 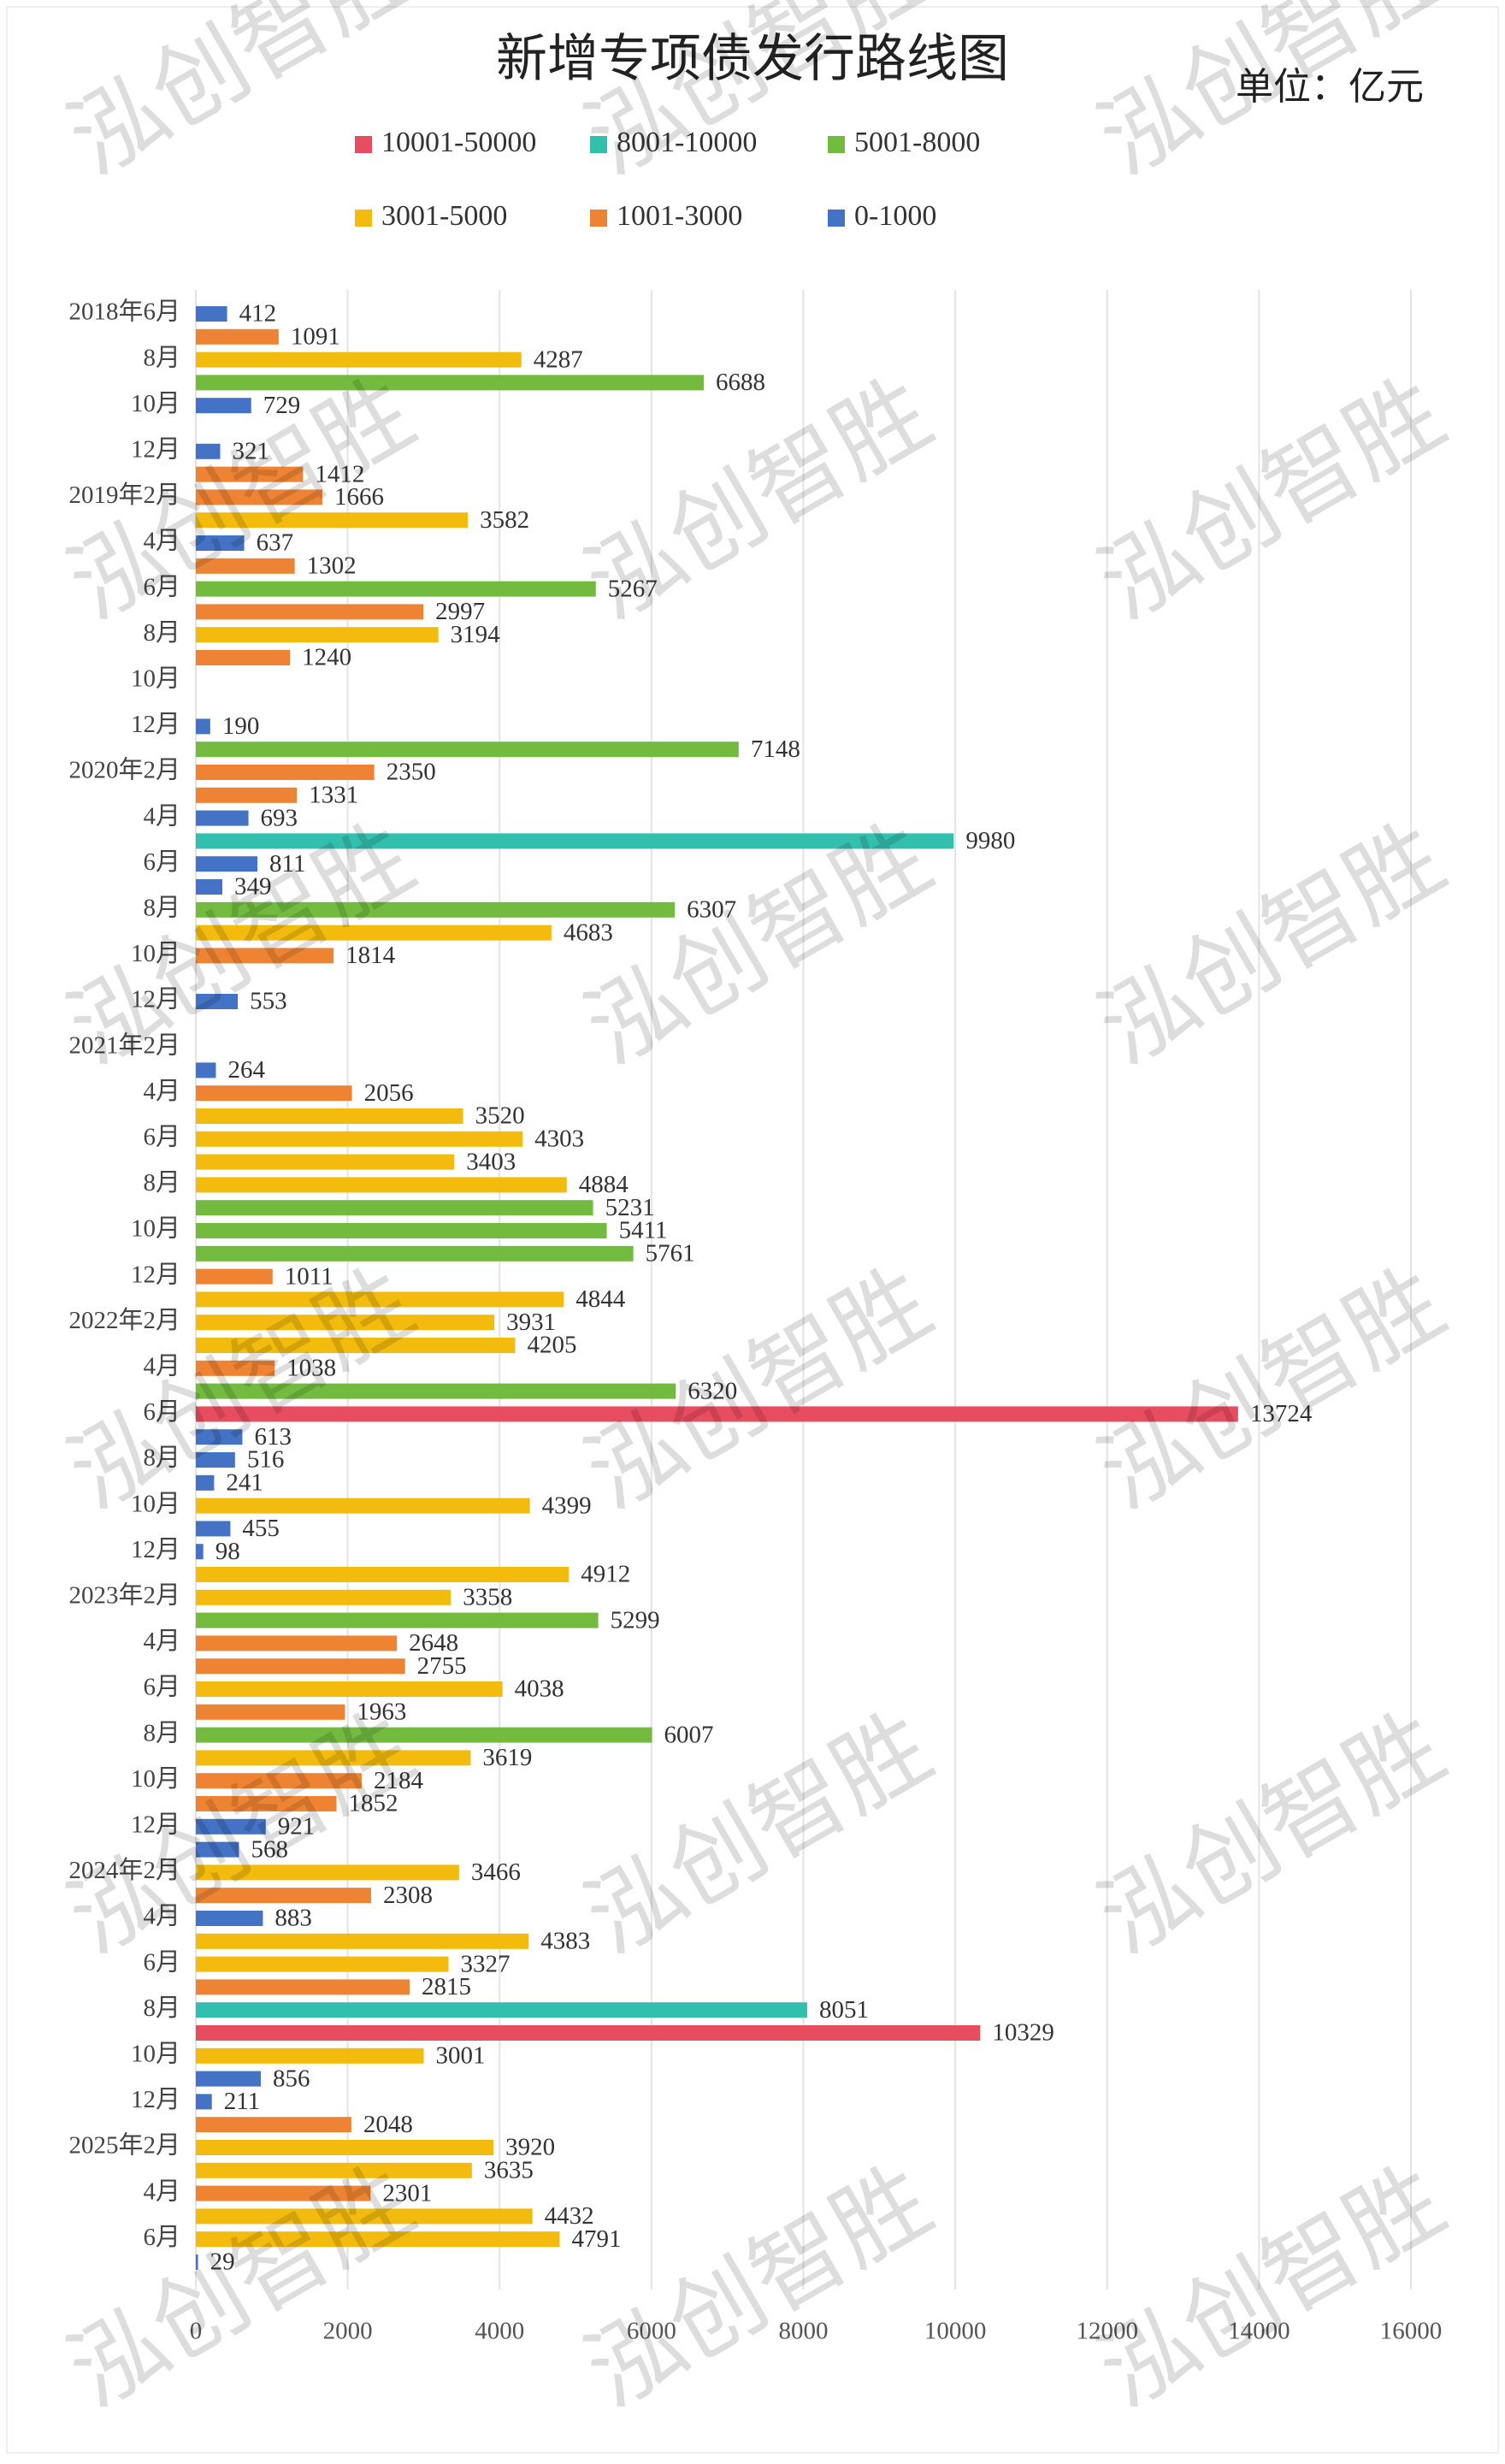 What do you see at coordinates (340, 473) in the screenshot?
I see `value-label: 1412` at bounding box center [340, 473].